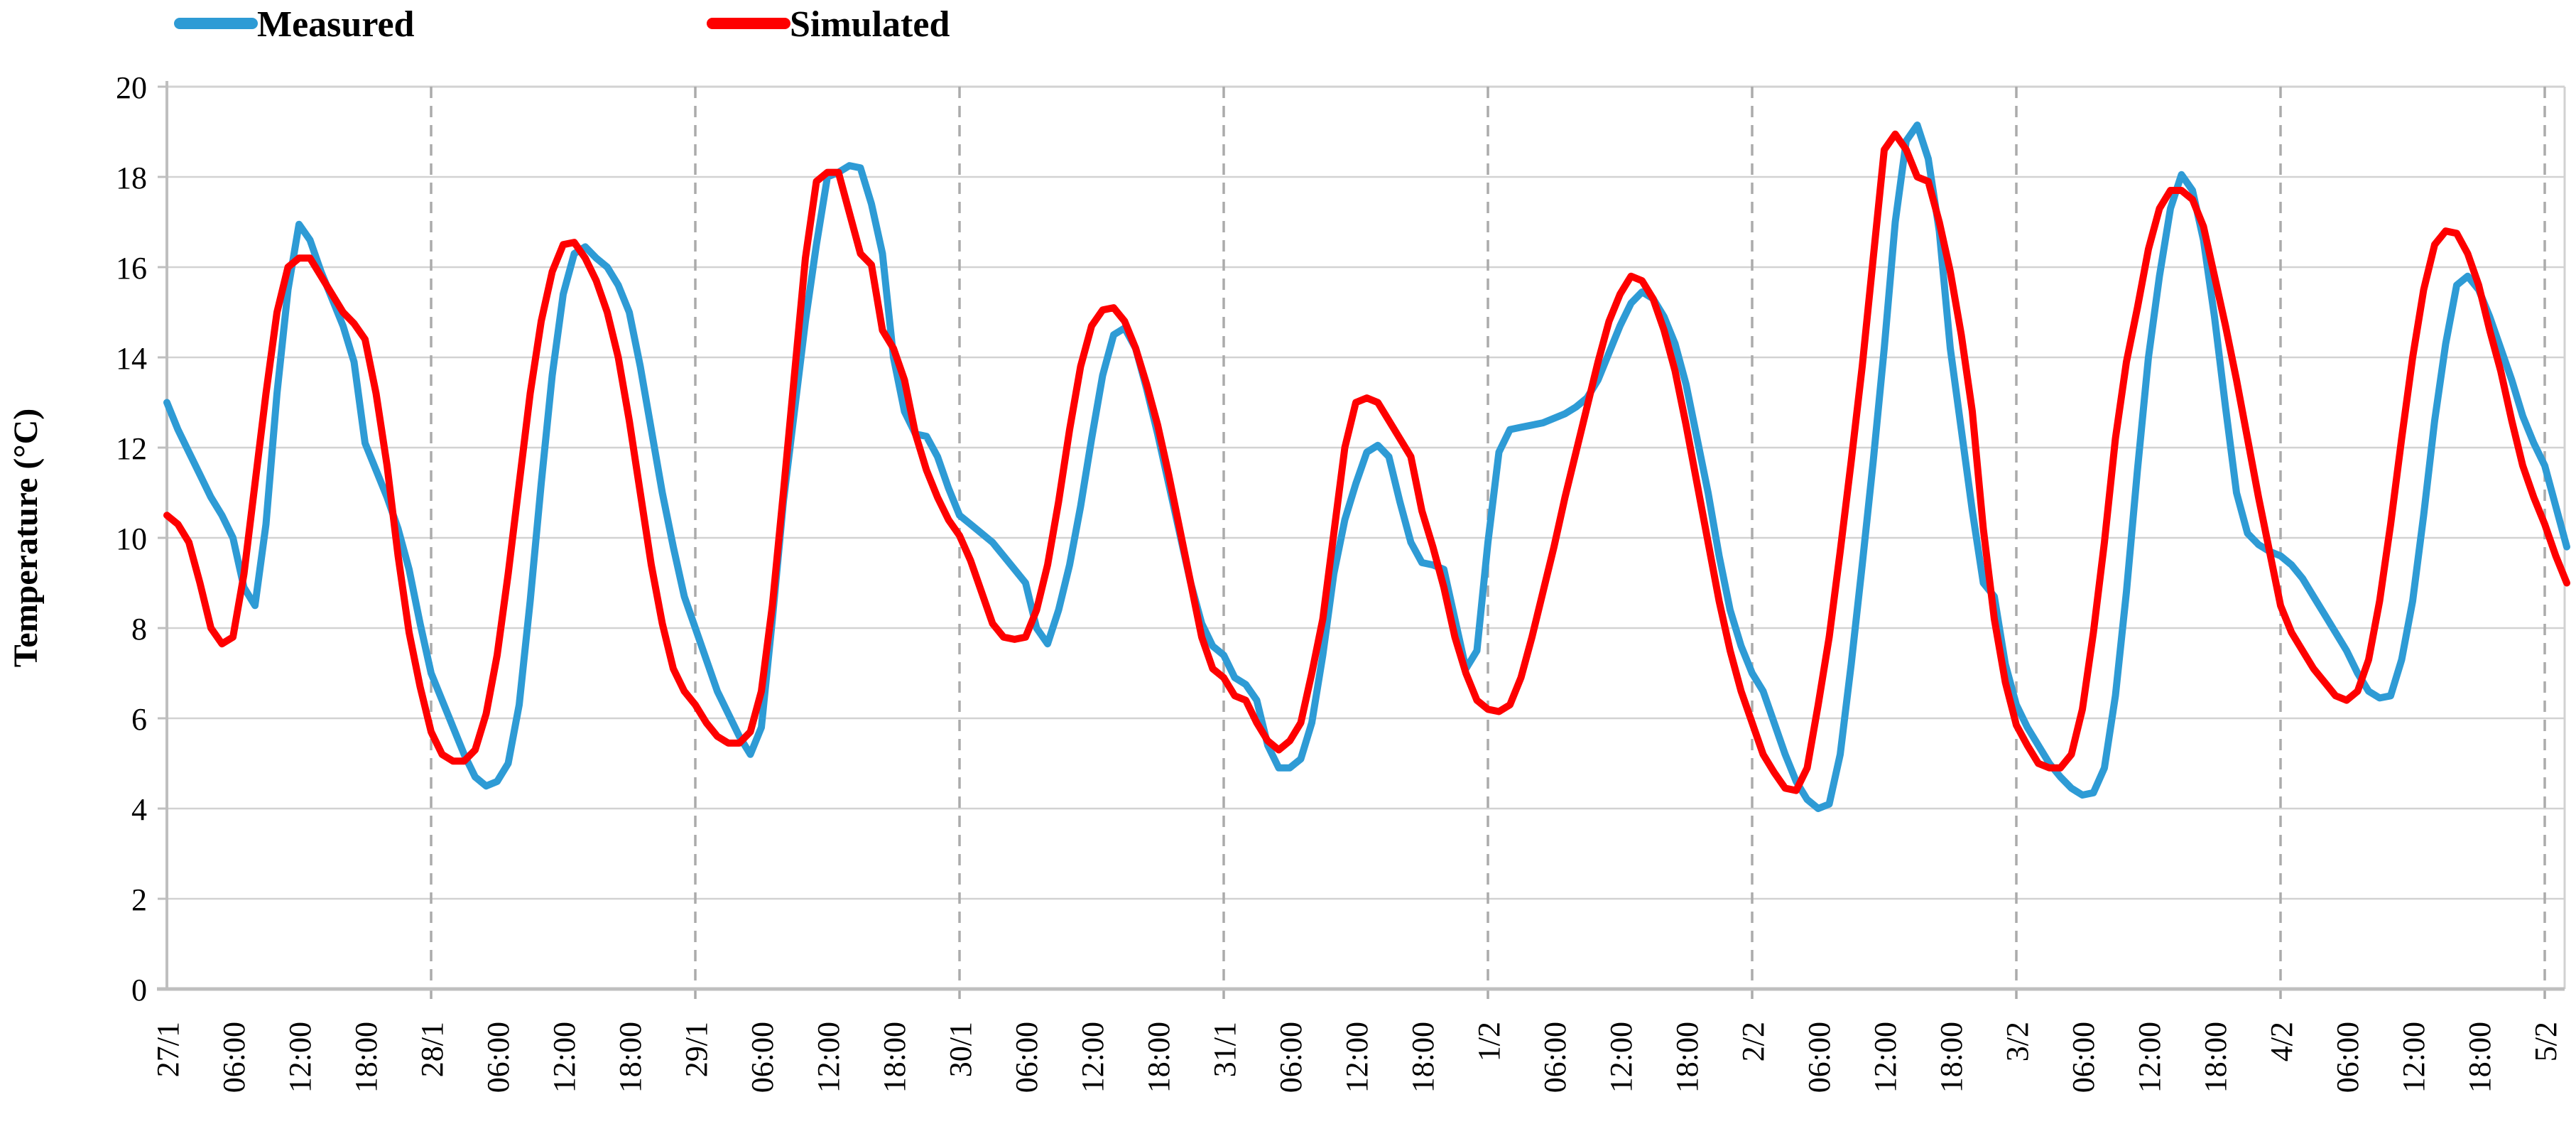 This screenshot has height=1124, width=2576. Describe the element at coordinates (131, 178) in the screenshot. I see `y-tick-label: 18` at that location.